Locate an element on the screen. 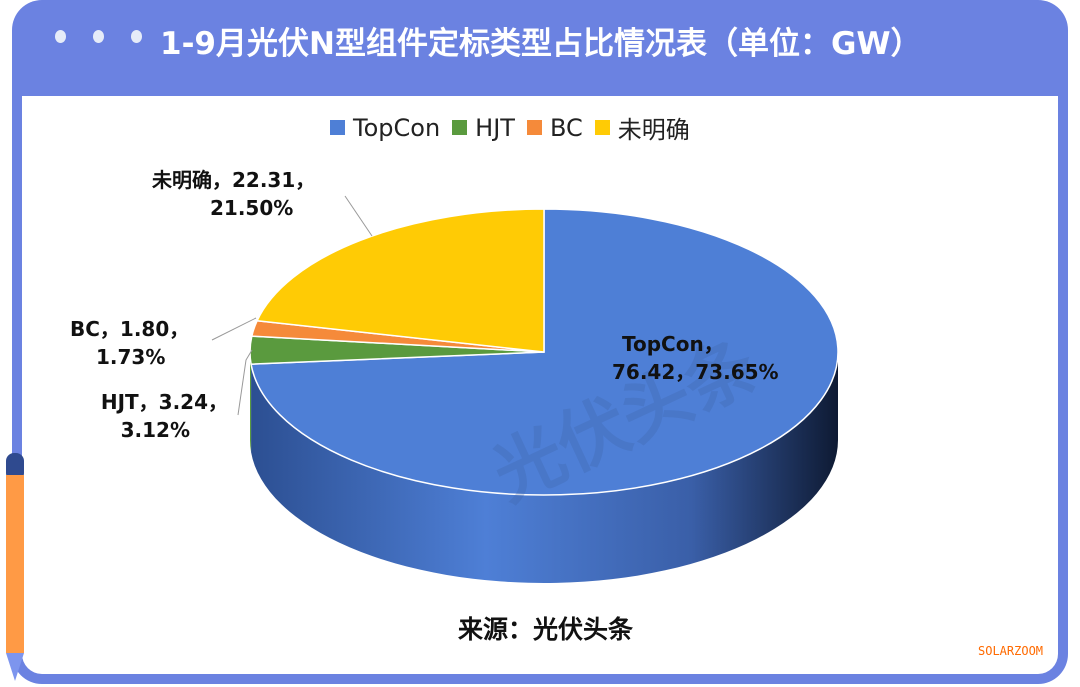 This screenshot has height=687, width=1080. pencil-icon is located at coordinates (15, 567).